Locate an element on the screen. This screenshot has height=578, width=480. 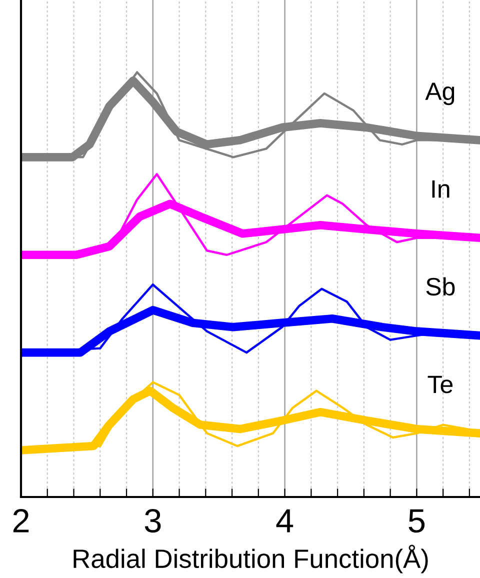
series-label: In is located at coordinates (441, 189).